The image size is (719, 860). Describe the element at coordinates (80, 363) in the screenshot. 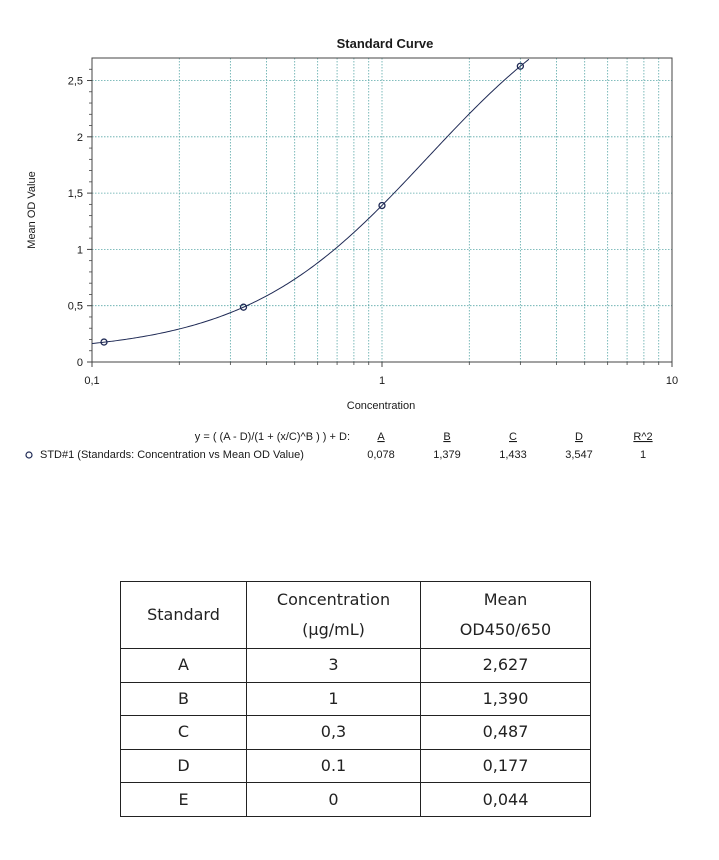

I see `y-tick-label: 0` at that location.